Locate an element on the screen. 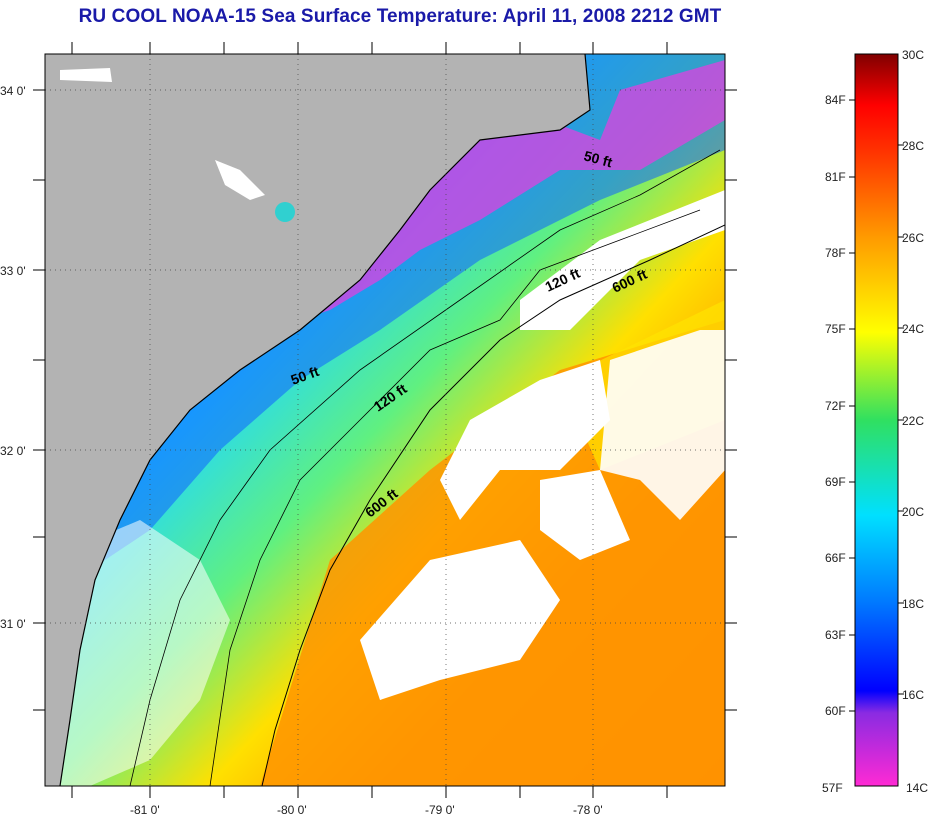  colorbar-label-c: 14C is located at coordinates (917, 788).